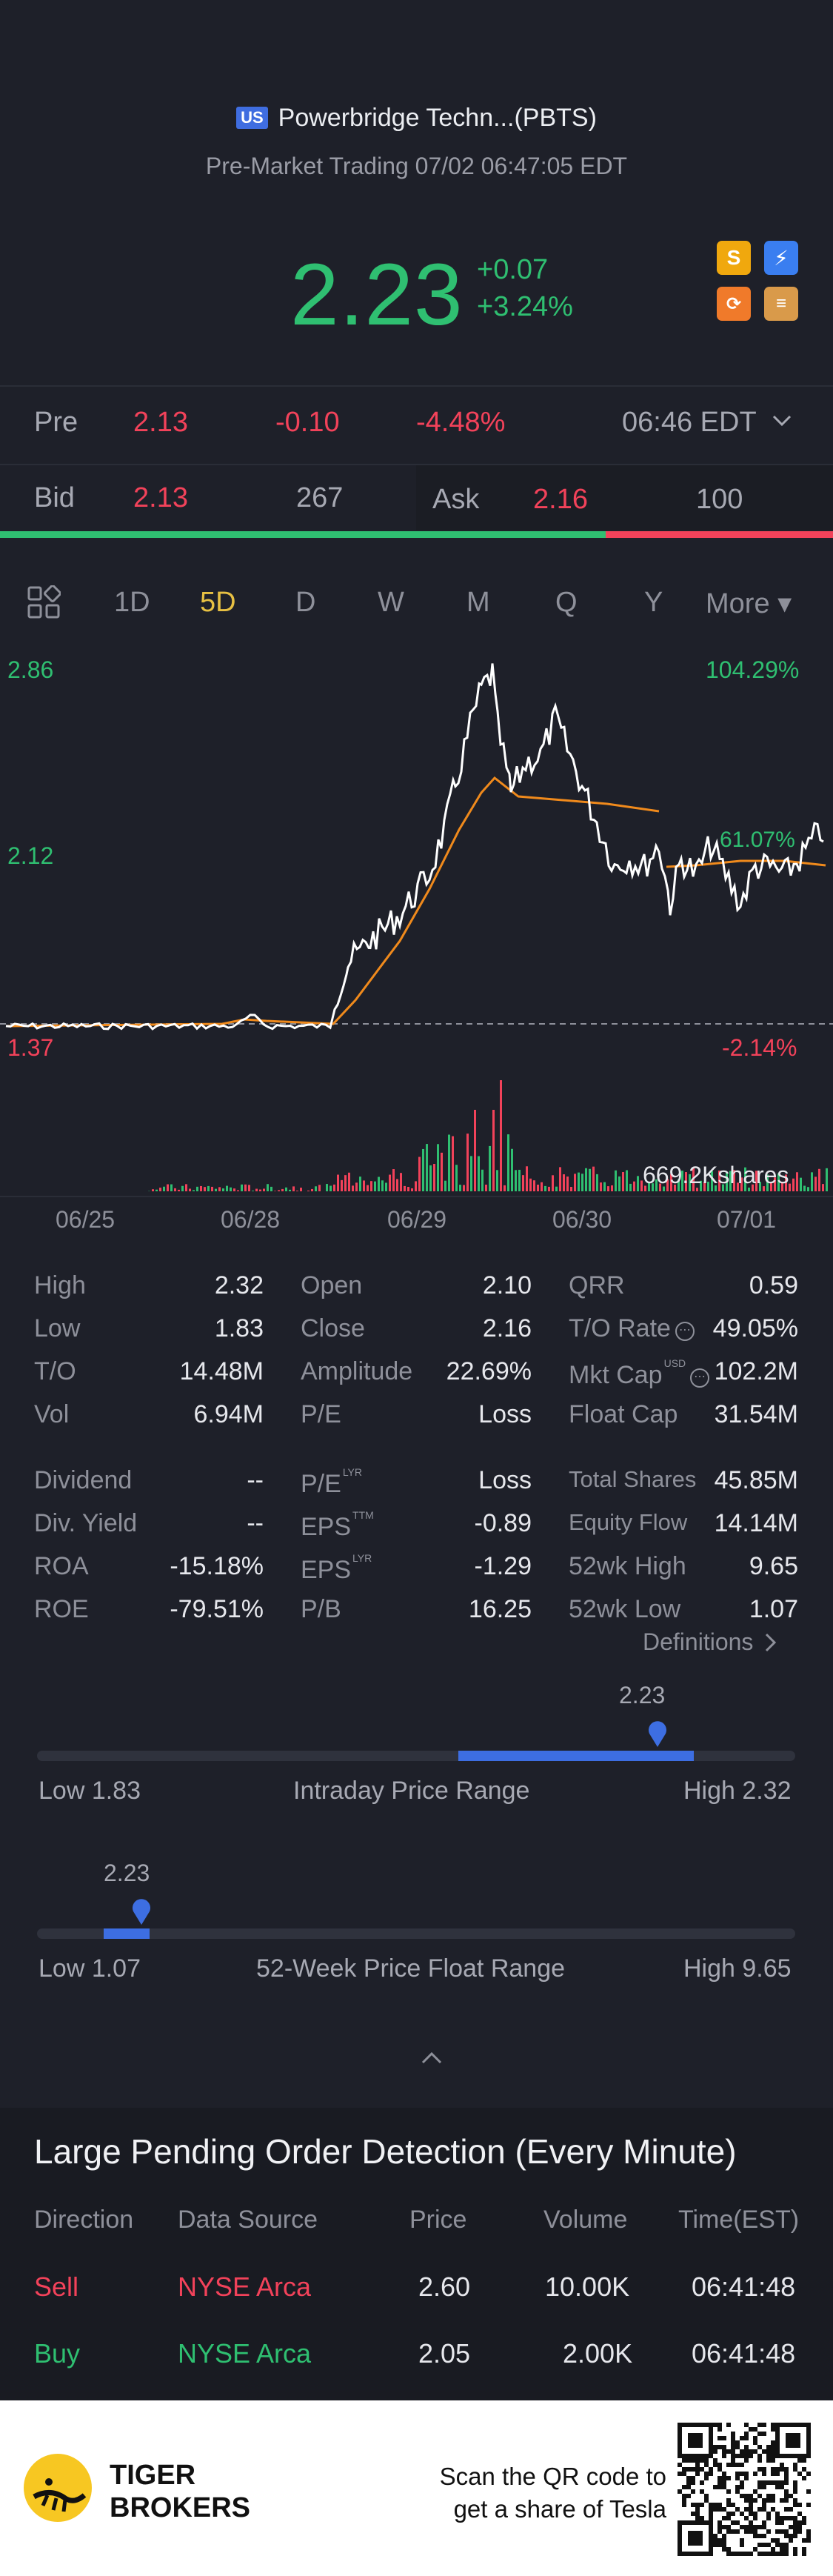 This screenshot has width=833, height=2576. I want to click on stat-label-text: Dividend, so click(83, 1480).